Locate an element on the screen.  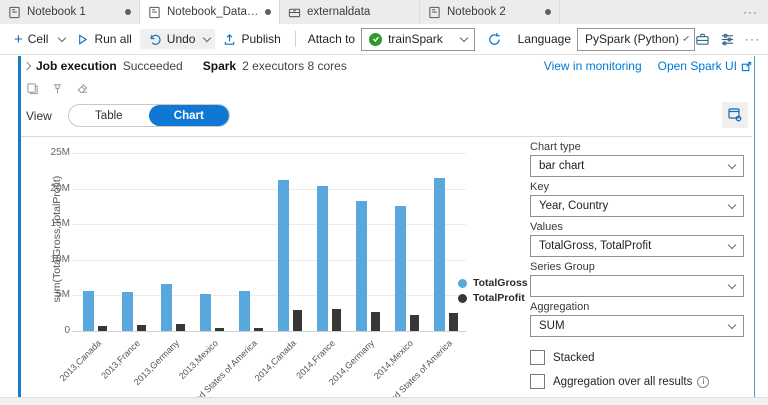
field-label: Values is located at coordinates (546, 227).